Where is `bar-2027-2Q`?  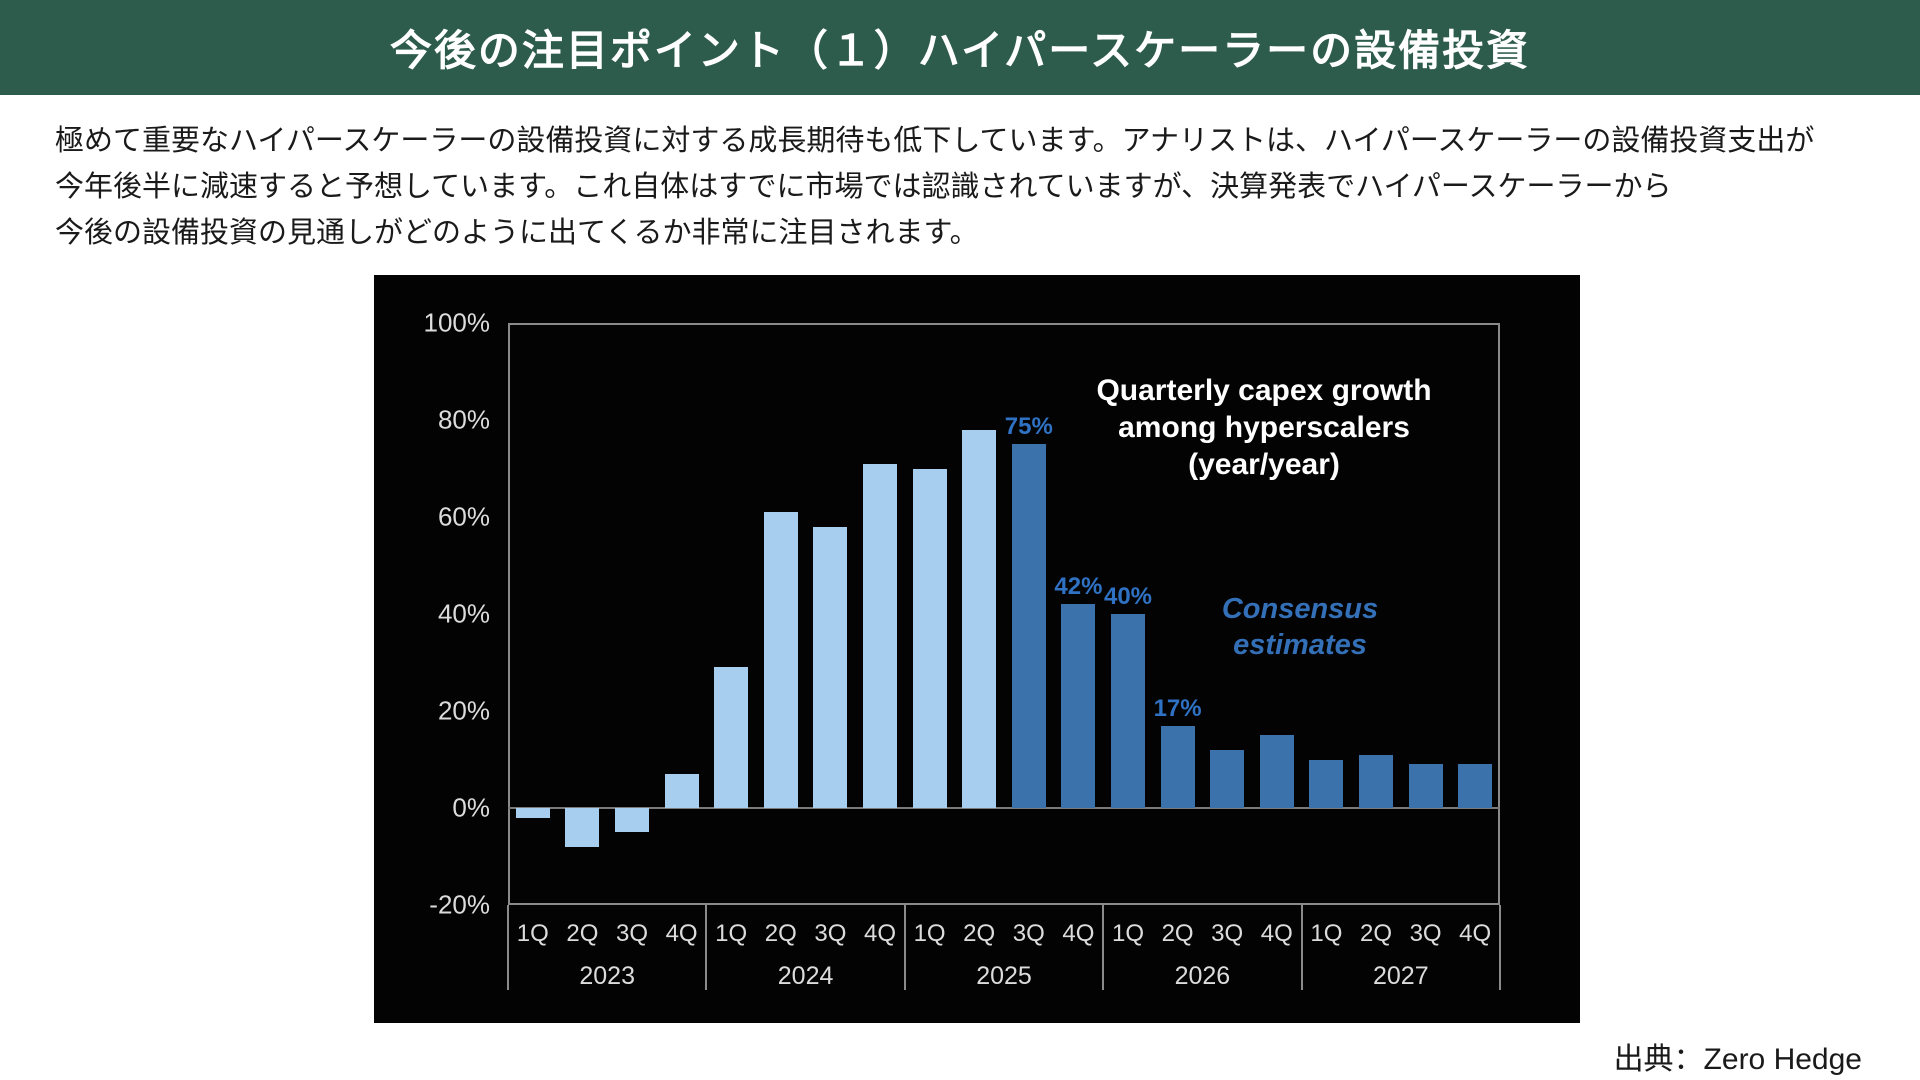 bar-2027-2Q is located at coordinates (1376, 781).